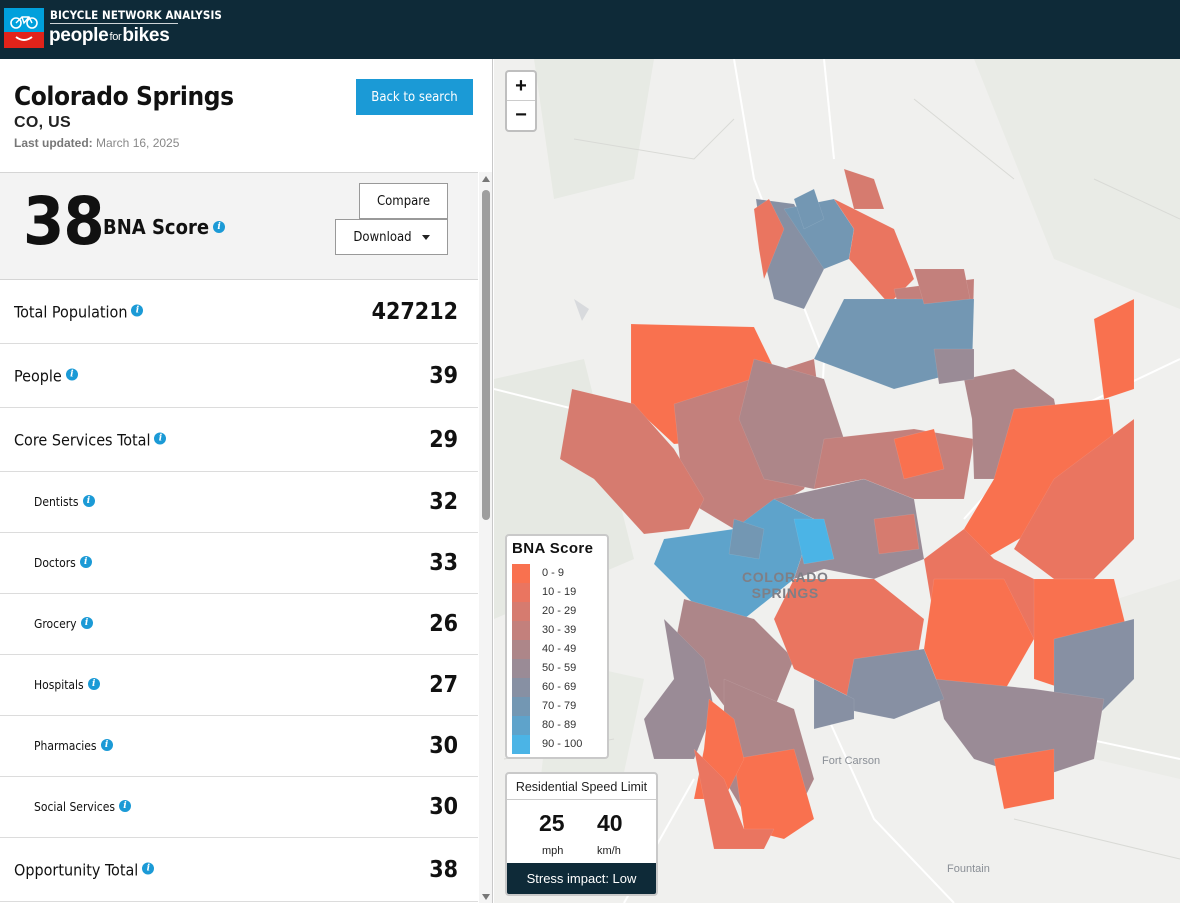 This screenshot has height=903, width=1180. What do you see at coordinates (609, 851) in the screenshot?
I see `speed-kmh-unit: km/h` at bounding box center [609, 851].